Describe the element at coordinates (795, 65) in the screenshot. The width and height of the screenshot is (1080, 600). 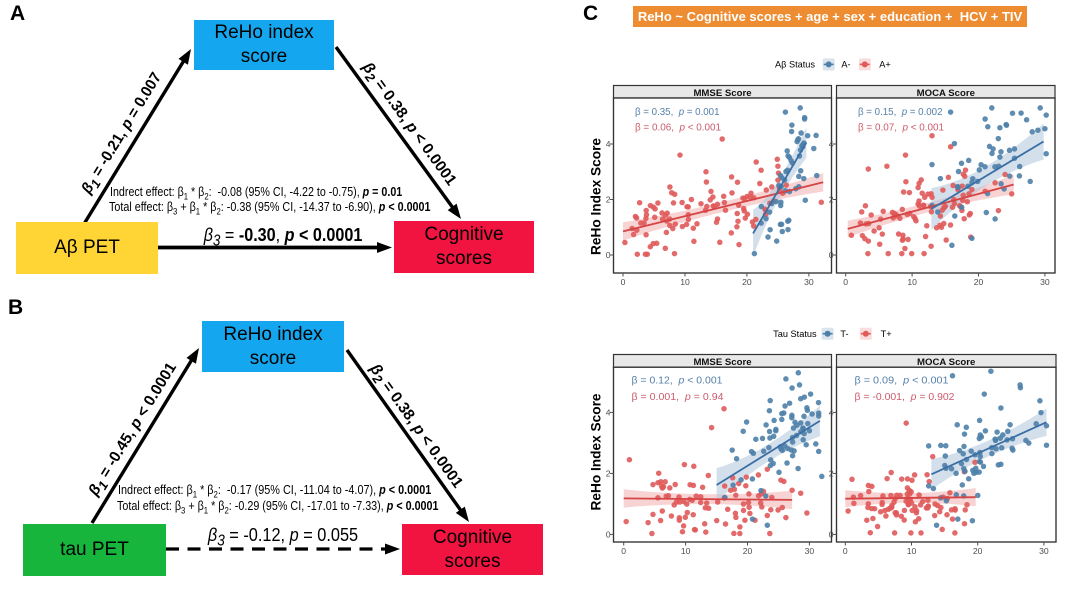
I see `svg-text: Aβ Status` at that location.